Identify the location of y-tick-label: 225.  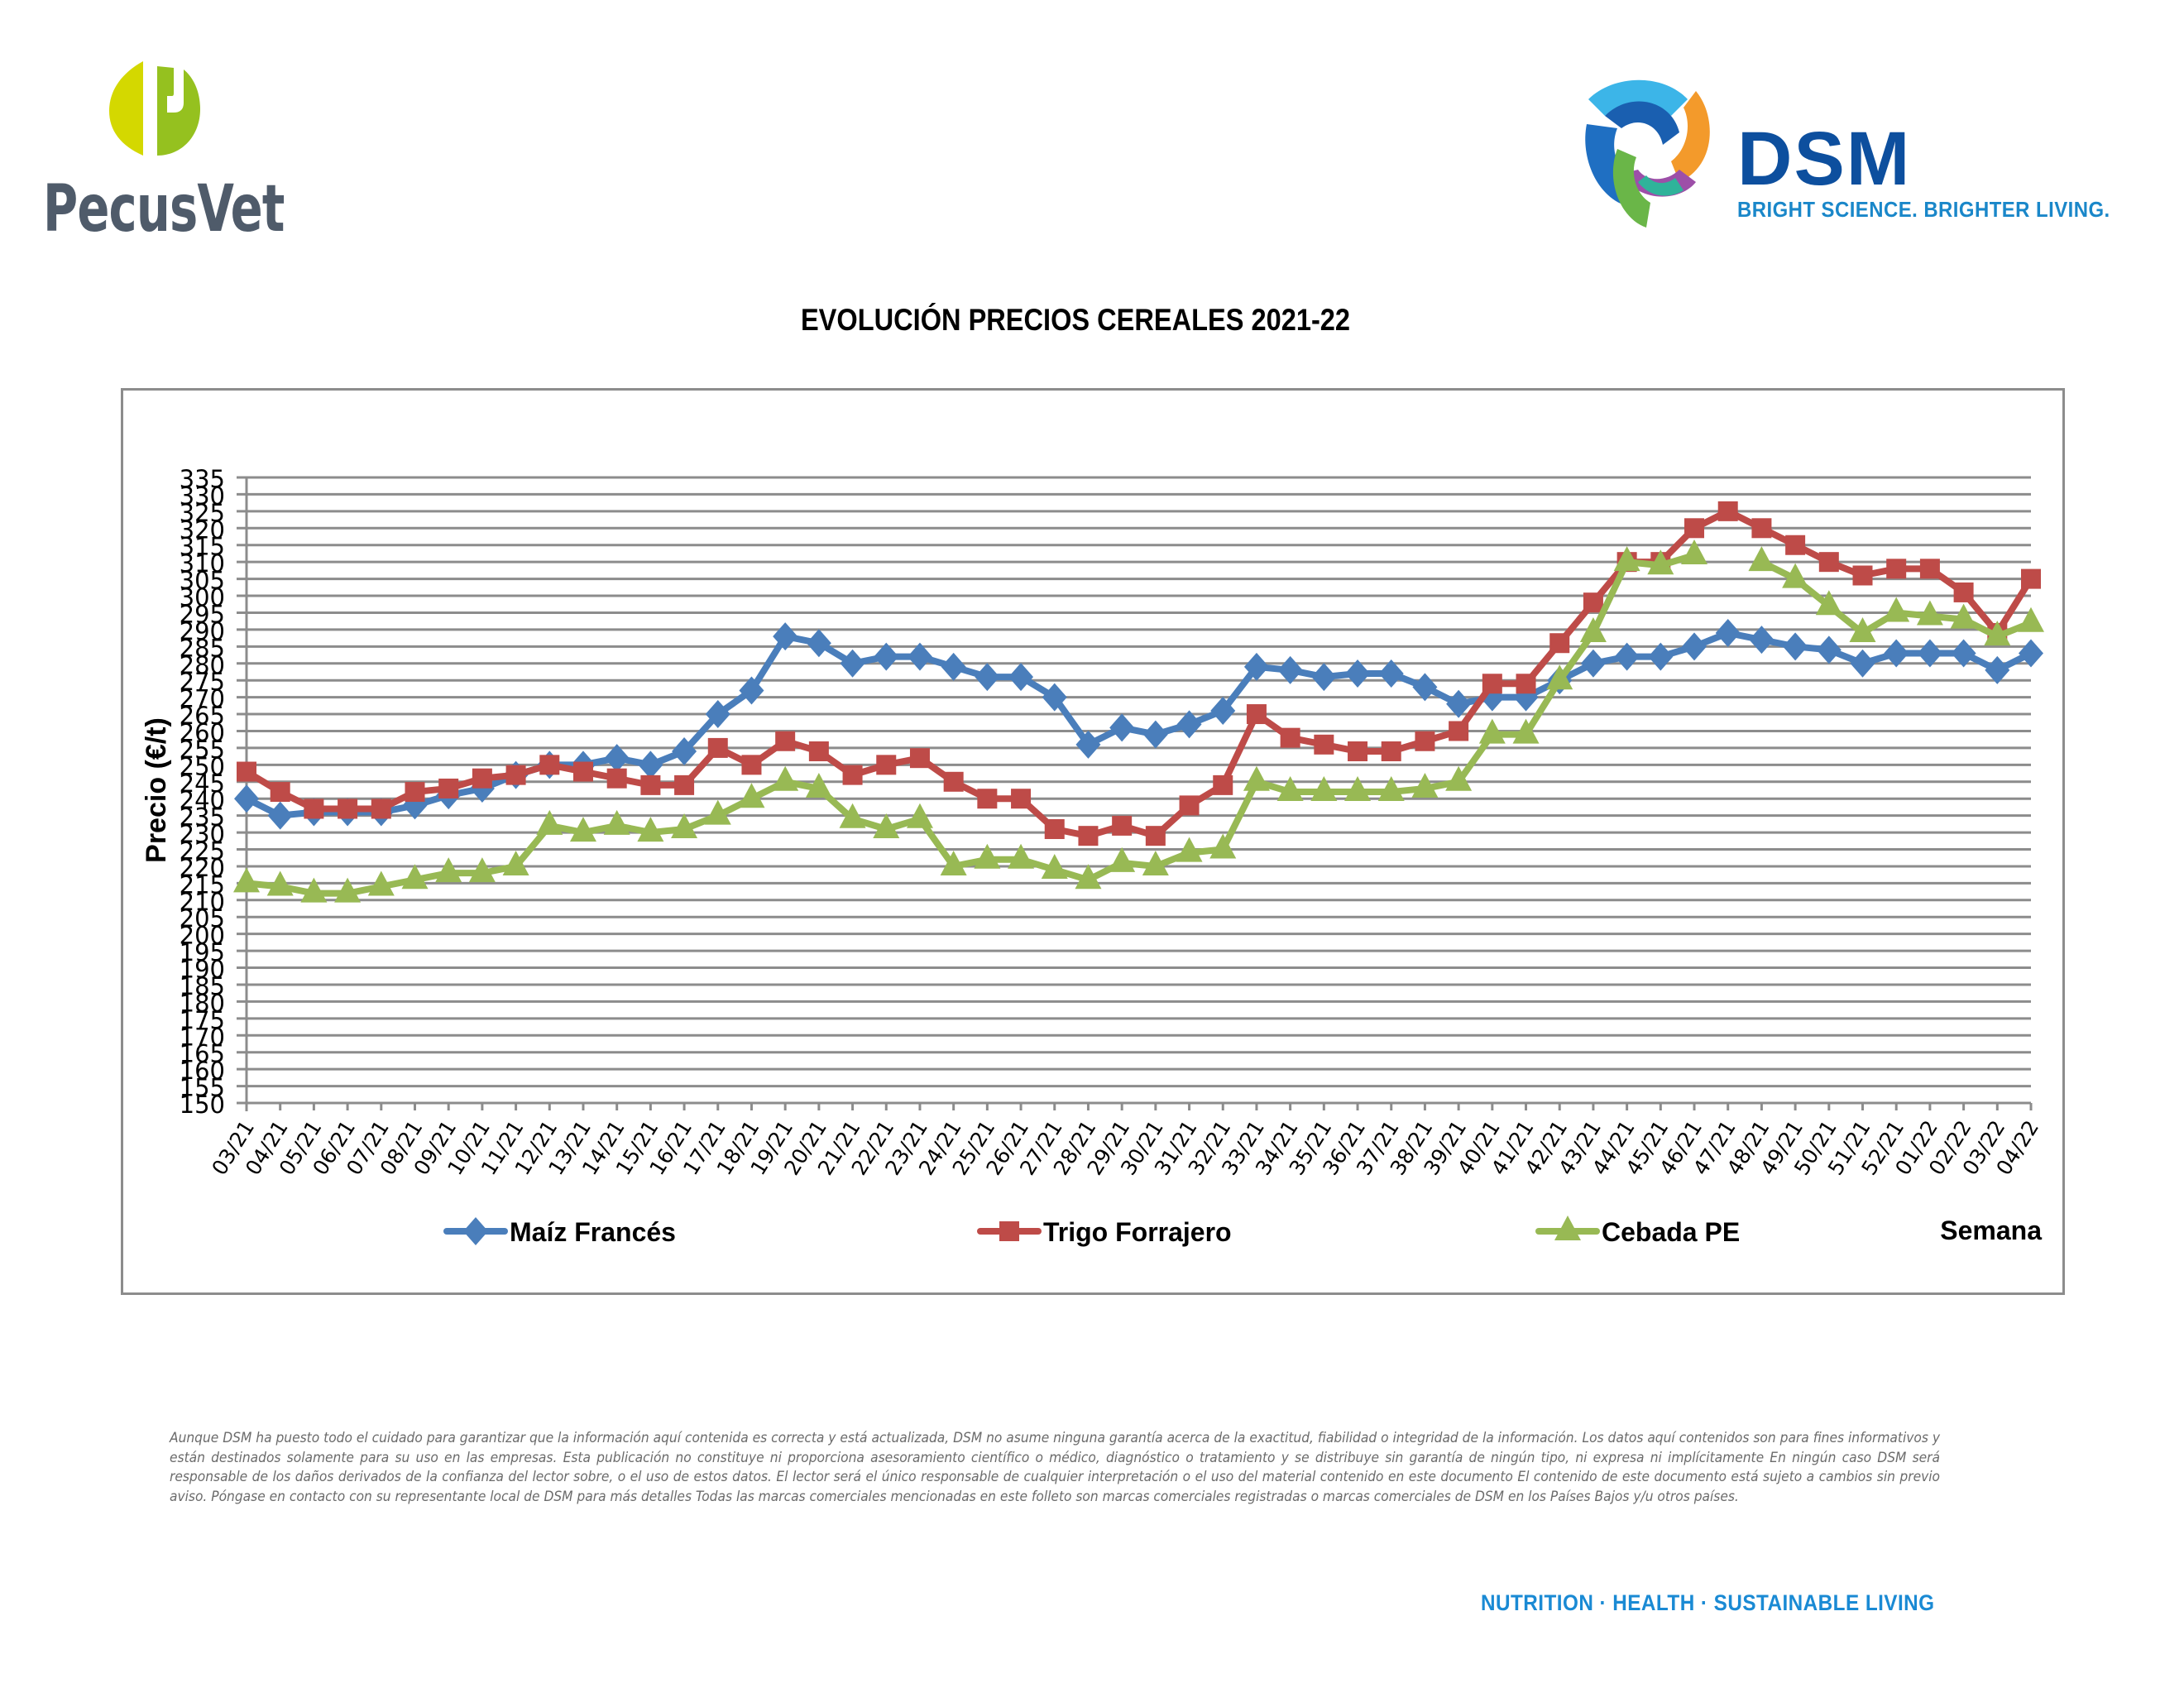
(202, 851).